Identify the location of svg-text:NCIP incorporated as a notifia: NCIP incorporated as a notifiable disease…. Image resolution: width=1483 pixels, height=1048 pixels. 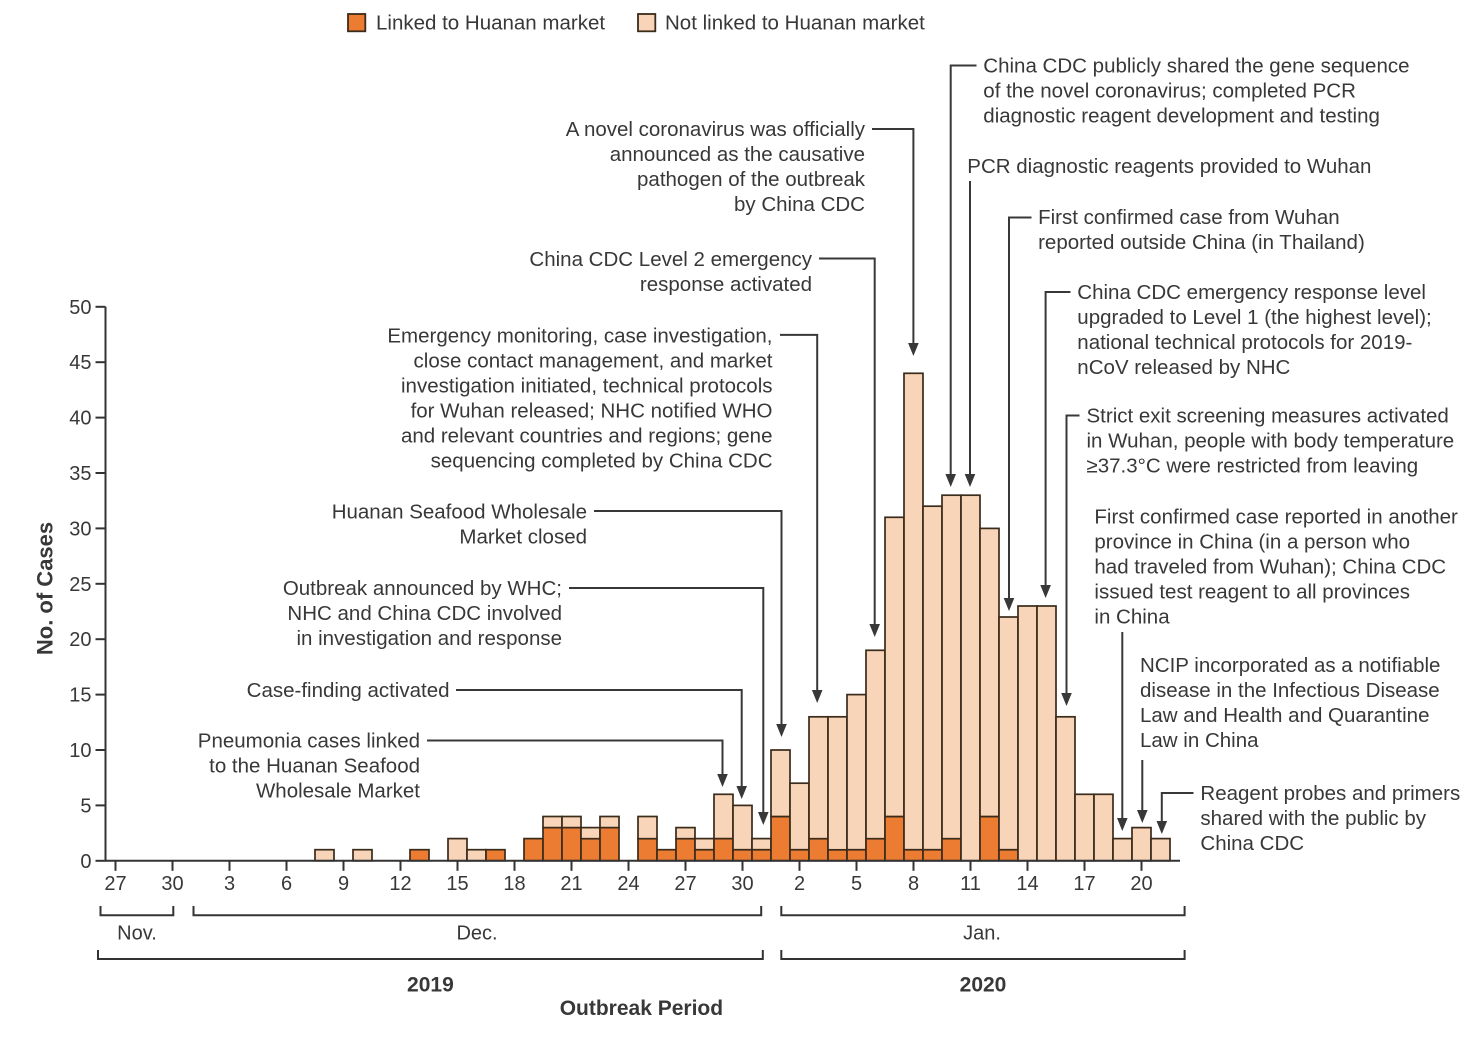
(1290, 703).